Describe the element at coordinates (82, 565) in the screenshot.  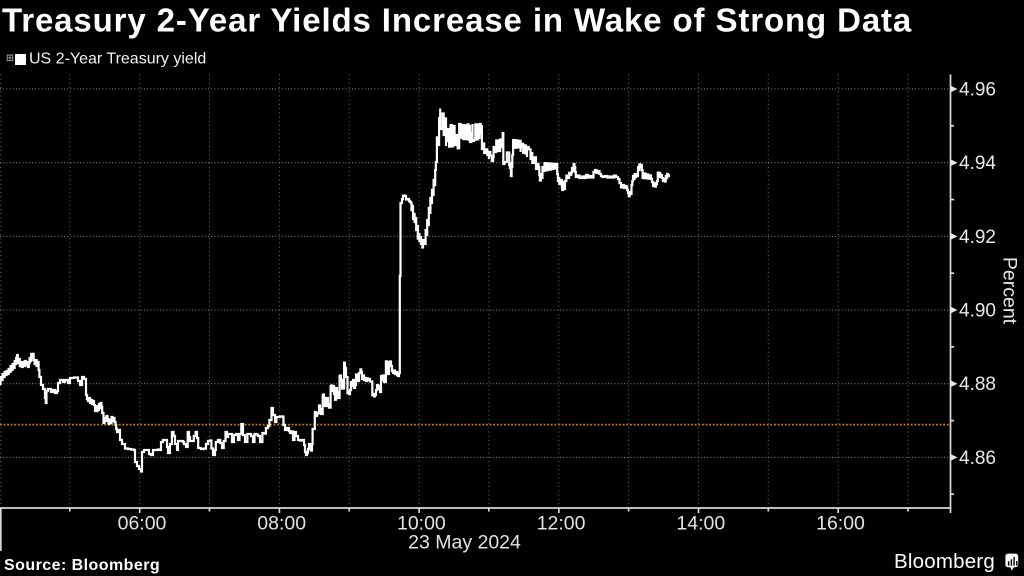
I see `svg-text: Source: Bloomberg` at that location.